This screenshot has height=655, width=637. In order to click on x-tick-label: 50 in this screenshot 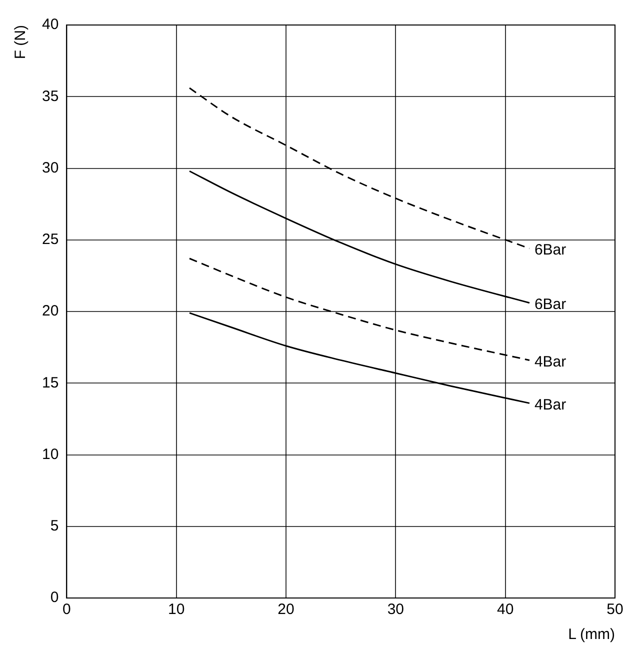, I will do `click(615, 609)`.